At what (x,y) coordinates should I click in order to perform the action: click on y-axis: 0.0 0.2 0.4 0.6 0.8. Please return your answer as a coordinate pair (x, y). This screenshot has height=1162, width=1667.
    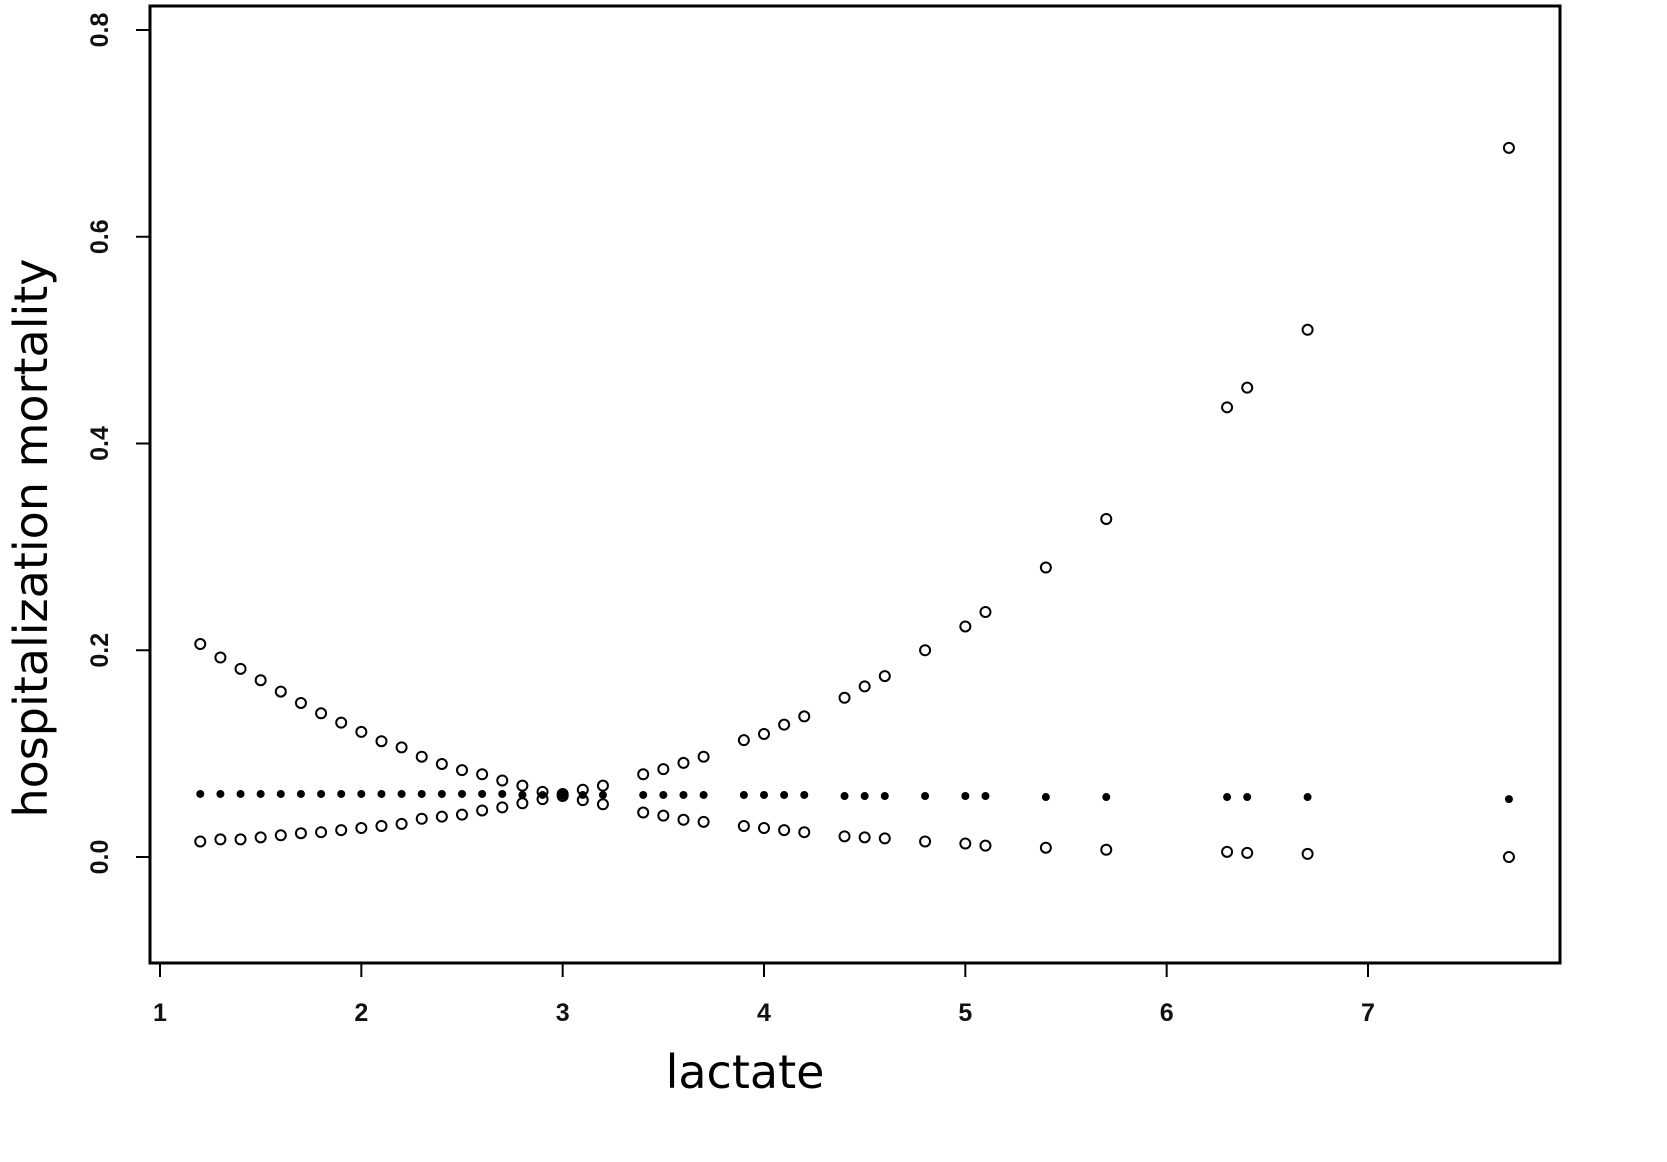
    Looking at the image, I should click on (118, 444).